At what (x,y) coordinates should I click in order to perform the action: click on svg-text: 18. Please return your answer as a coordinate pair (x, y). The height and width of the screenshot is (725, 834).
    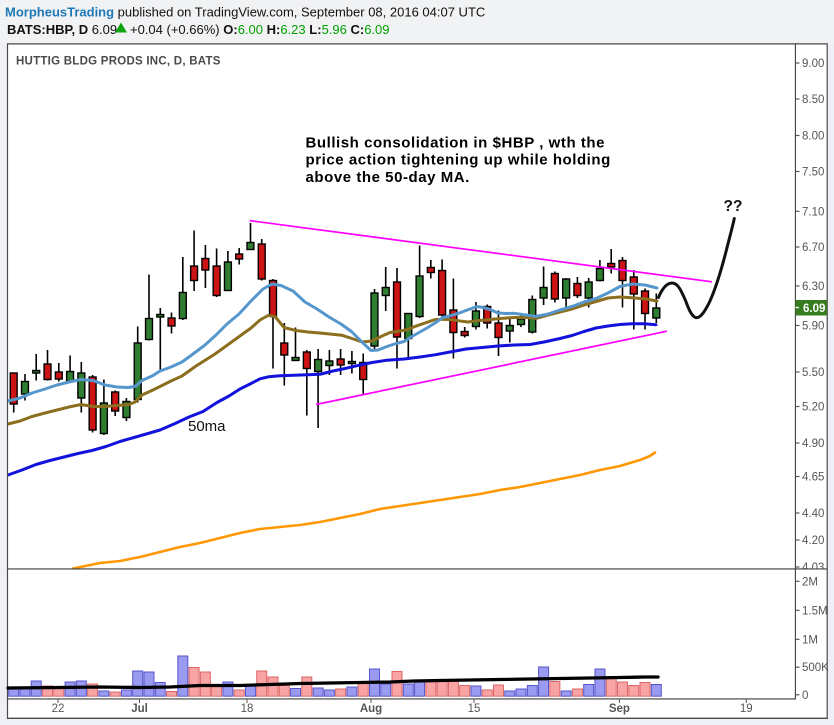
    Looking at the image, I should click on (247, 709).